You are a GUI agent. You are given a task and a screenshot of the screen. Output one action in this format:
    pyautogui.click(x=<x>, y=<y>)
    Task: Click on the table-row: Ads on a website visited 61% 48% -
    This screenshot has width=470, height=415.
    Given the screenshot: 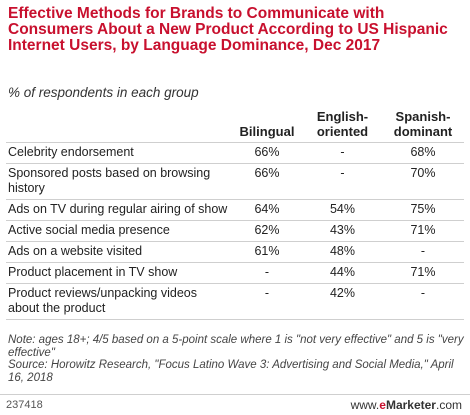 What is the action you would take?
    pyautogui.click(x=235, y=252)
    